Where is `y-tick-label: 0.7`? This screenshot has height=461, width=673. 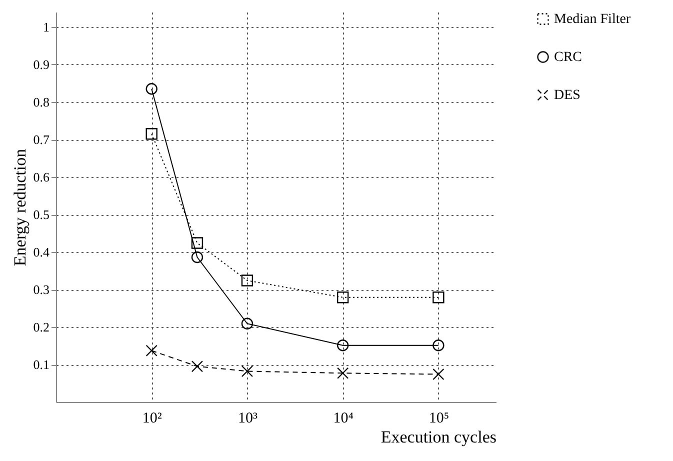 y-tick-label: 0.7 is located at coordinates (41, 139).